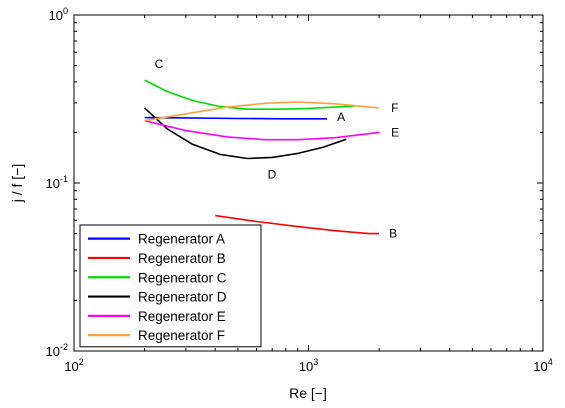 Image resolution: width=565 pixels, height=408 pixels. I want to click on y-tick-label: 10⁻¹, so click(57, 182).